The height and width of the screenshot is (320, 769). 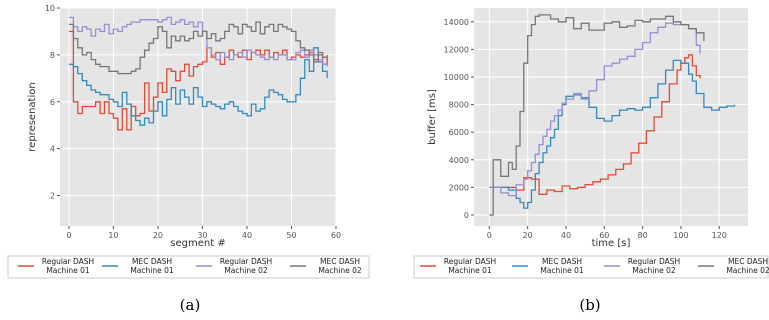 I want to click on y-tick-label: 10, so click(x=50, y=8).